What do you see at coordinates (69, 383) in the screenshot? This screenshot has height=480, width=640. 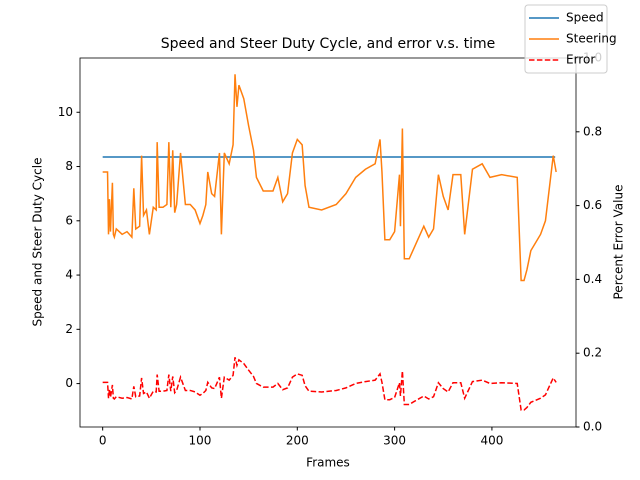 I see `y-tick-label: 0` at bounding box center [69, 383].